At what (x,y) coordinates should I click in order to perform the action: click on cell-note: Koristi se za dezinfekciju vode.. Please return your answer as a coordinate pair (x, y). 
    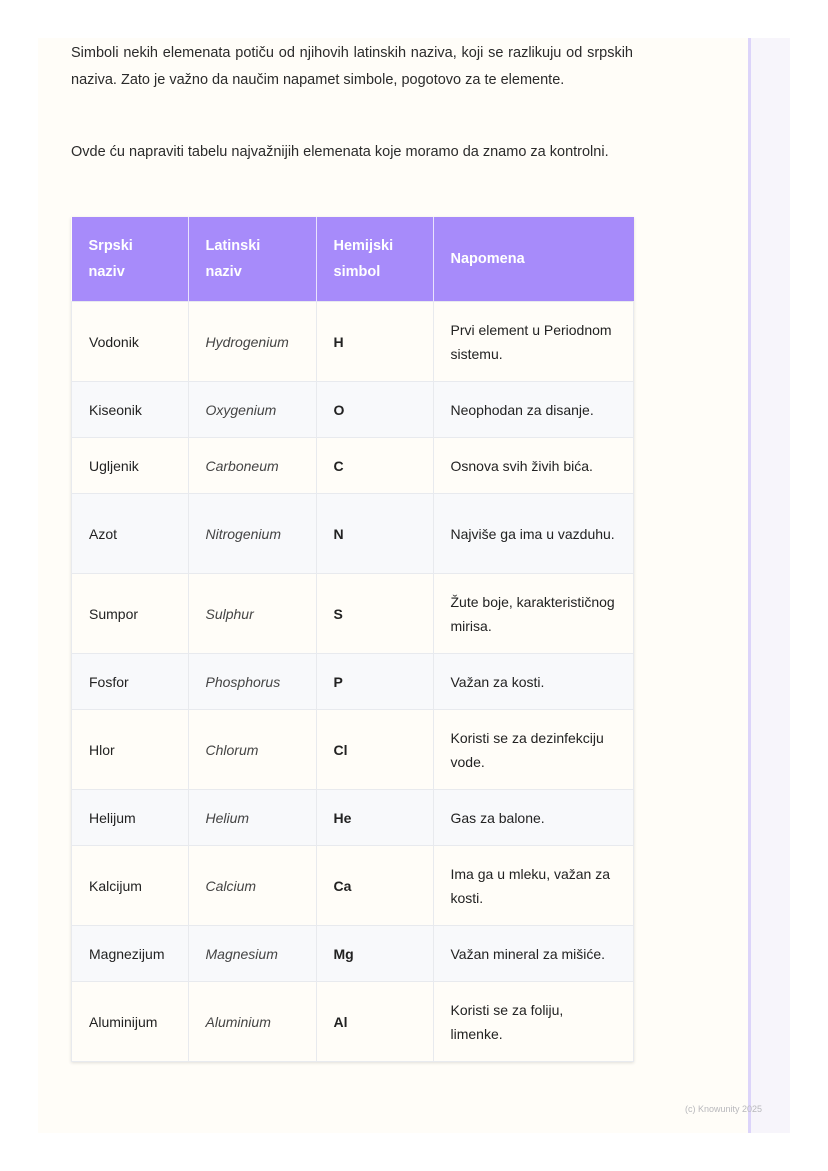
    Looking at the image, I should click on (533, 749).